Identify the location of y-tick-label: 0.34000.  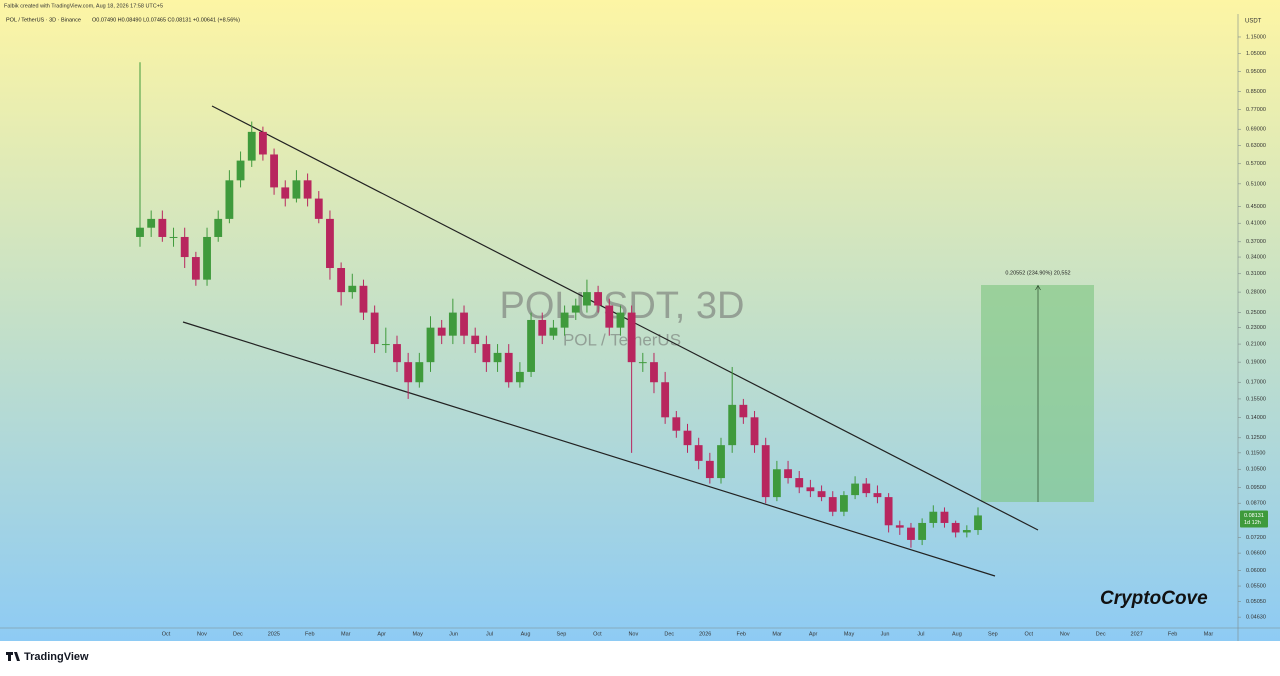
(1256, 258).